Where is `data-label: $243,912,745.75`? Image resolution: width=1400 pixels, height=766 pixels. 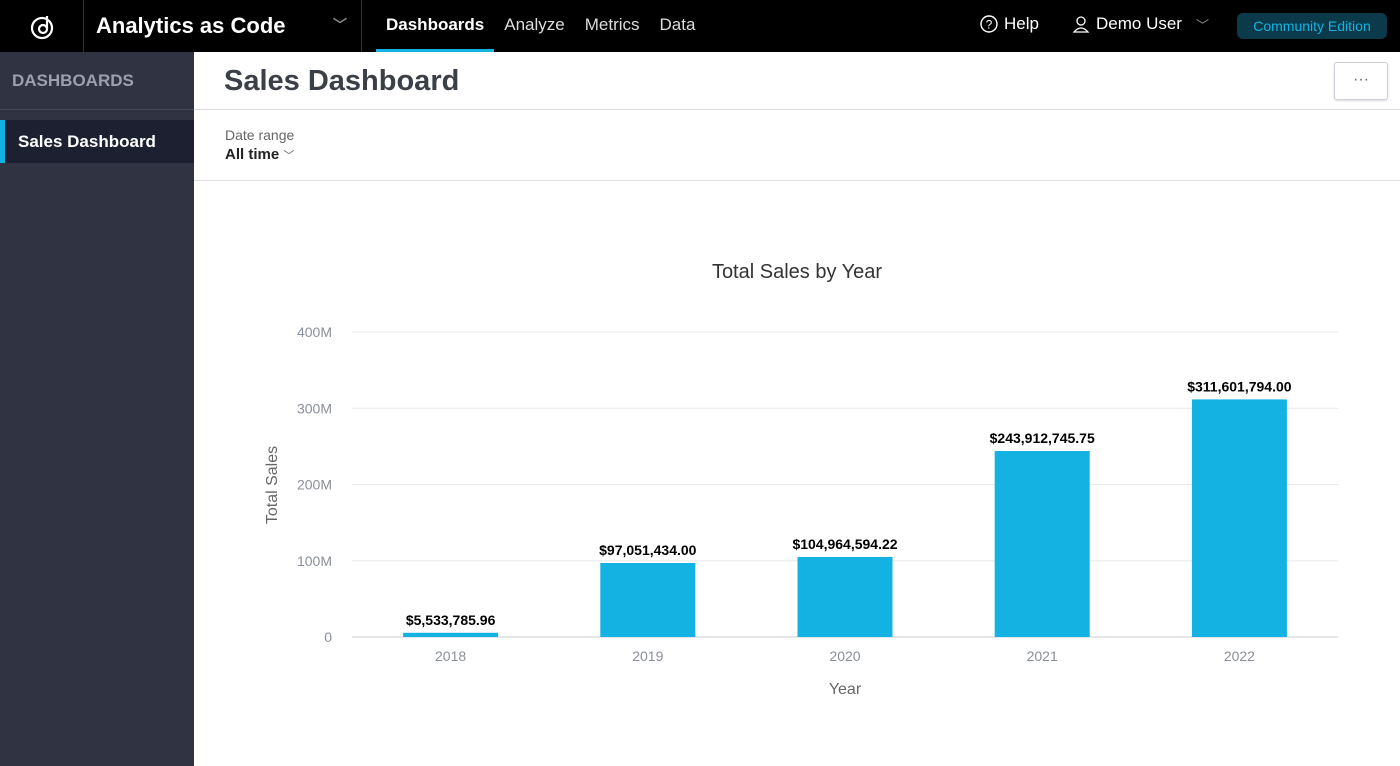 data-label: $243,912,745.75 is located at coordinates (1042, 438).